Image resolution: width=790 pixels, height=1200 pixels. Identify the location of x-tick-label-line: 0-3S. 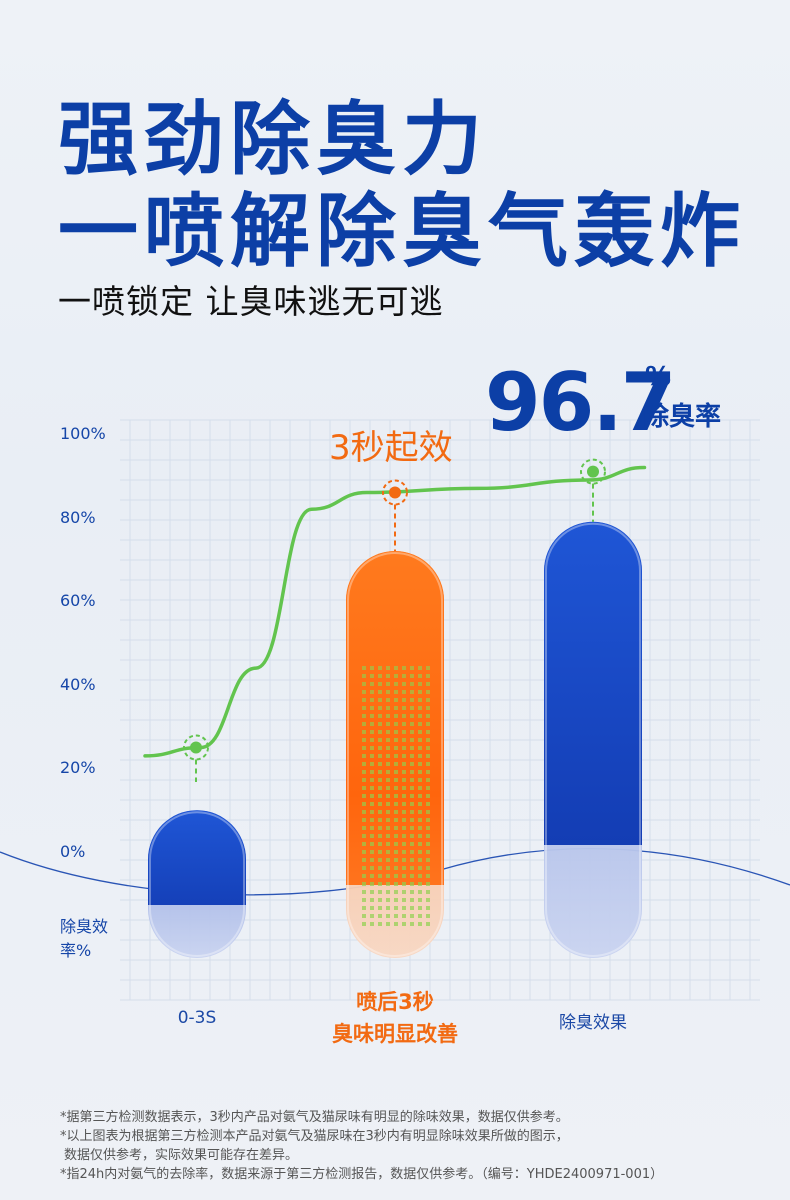
(197, 1018).